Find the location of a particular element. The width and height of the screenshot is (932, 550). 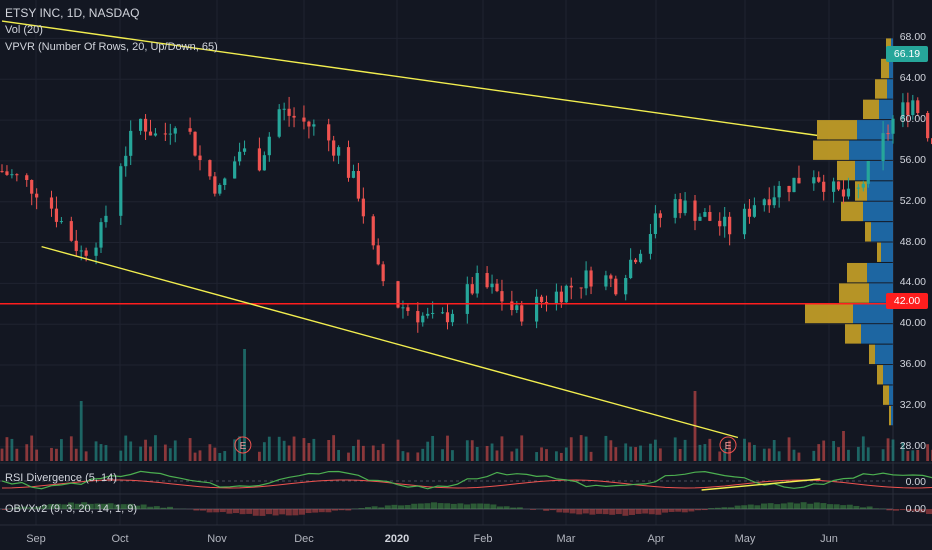

symbol-legend: ETSY INC, 1D, NASDAQ is located at coordinates (72, 13).